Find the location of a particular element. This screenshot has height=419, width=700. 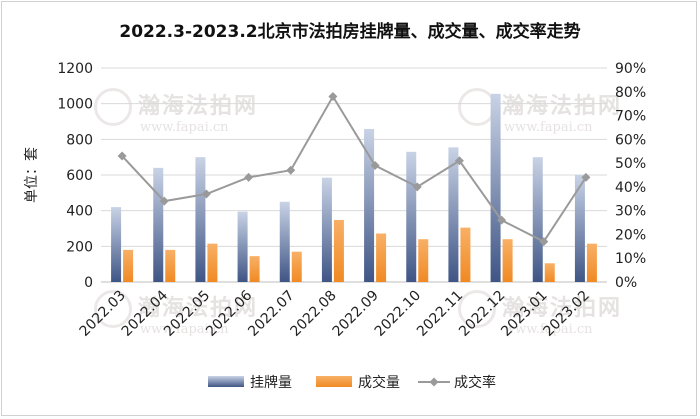

y2-tick-label: 10% is located at coordinates (630, 259).